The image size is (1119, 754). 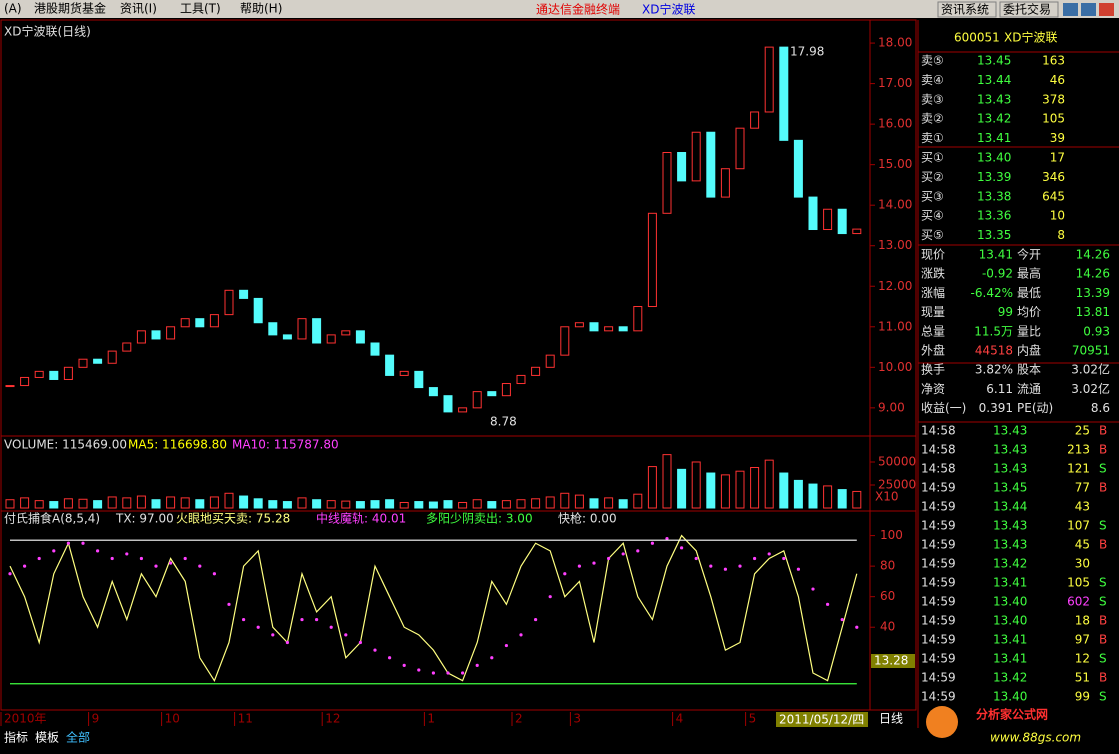 I want to click on stat-label: 今开, so click(x=1029, y=254).